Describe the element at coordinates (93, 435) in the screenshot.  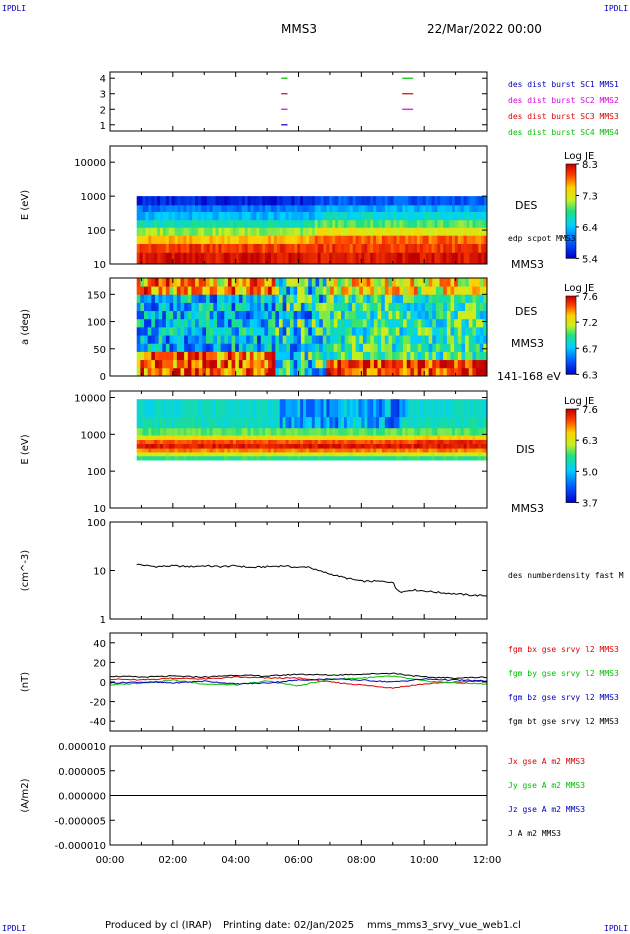
I see `dis_energy-ytick-label: 1000` at that location.